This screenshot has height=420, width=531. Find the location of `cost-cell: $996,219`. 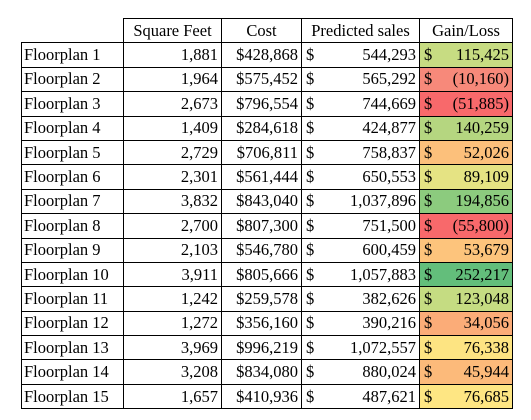

cost-cell: $996,219 is located at coordinates (261, 348).